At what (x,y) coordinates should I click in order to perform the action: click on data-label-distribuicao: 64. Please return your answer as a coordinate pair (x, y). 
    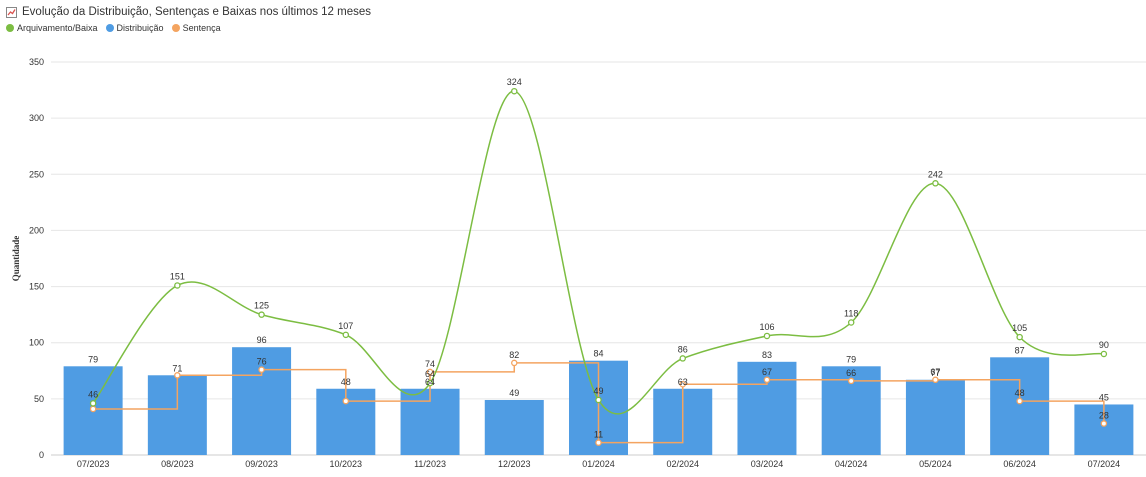
    Looking at the image, I should click on (430, 382).